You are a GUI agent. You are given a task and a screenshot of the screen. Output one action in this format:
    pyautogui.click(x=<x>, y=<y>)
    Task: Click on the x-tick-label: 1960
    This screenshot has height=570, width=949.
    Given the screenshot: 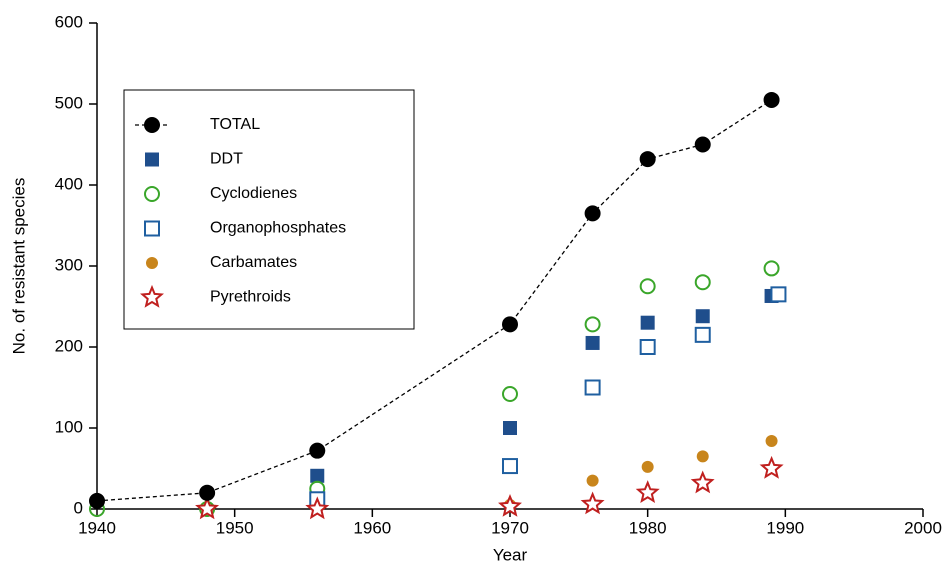 What is the action you would take?
    pyautogui.click(x=372, y=527)
    